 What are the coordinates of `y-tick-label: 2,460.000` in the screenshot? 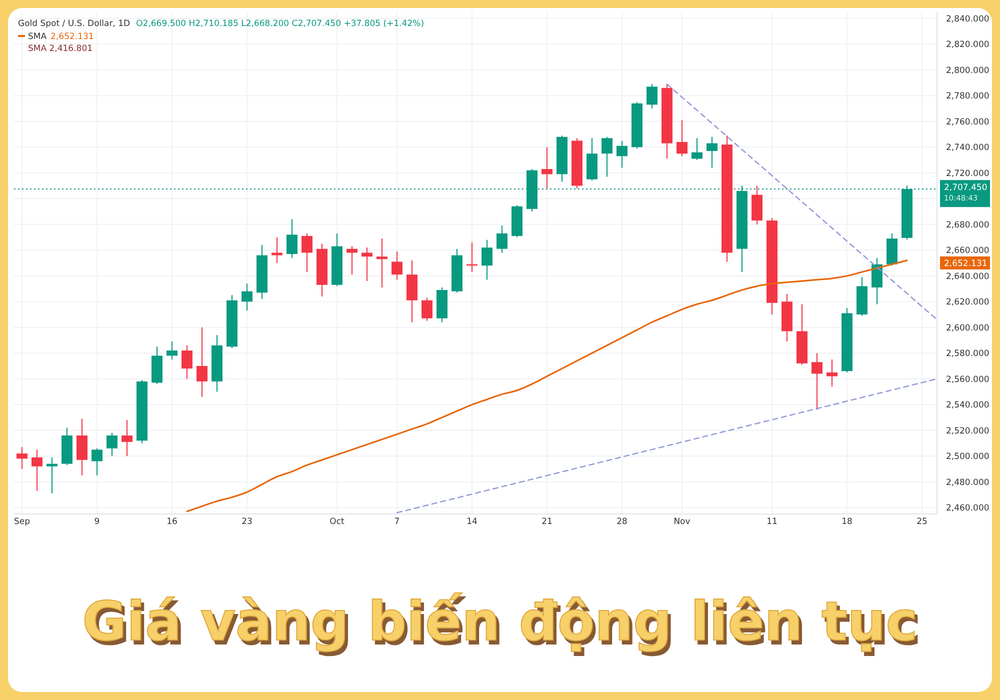 It's located at (968, 509).